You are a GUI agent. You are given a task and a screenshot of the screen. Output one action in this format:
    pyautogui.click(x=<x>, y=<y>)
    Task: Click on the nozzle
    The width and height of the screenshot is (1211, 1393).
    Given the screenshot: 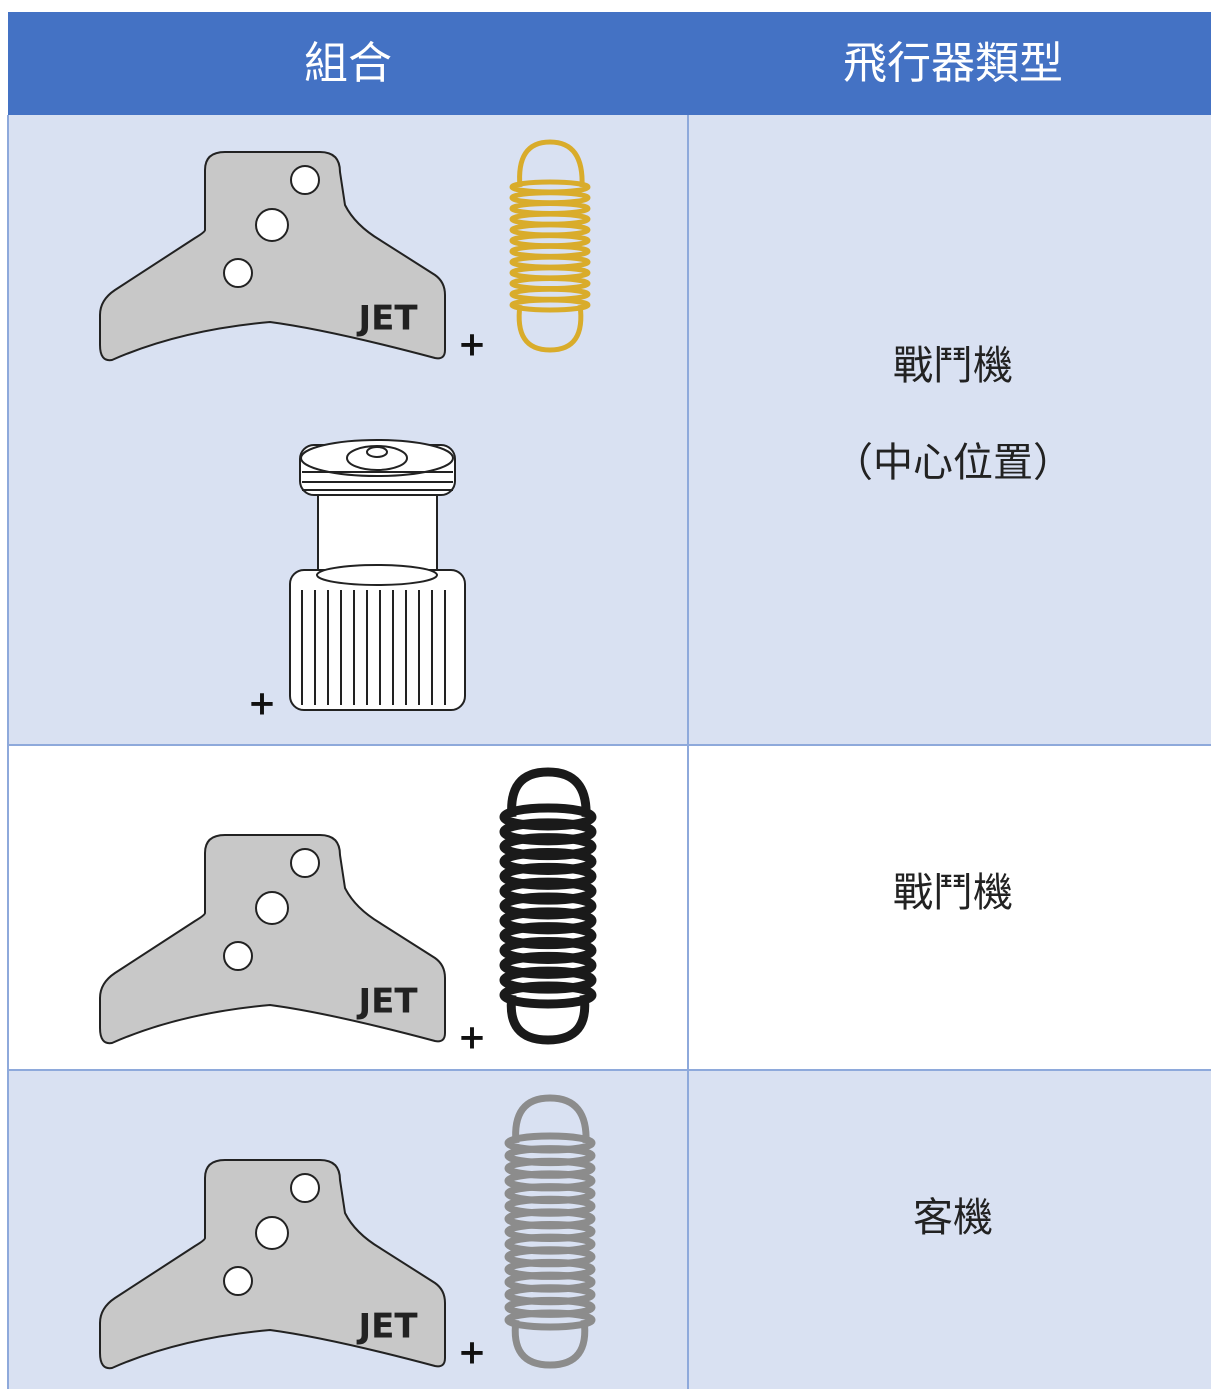 What is the action you would take?
    pyautogui.click(x=377, y=575)
    